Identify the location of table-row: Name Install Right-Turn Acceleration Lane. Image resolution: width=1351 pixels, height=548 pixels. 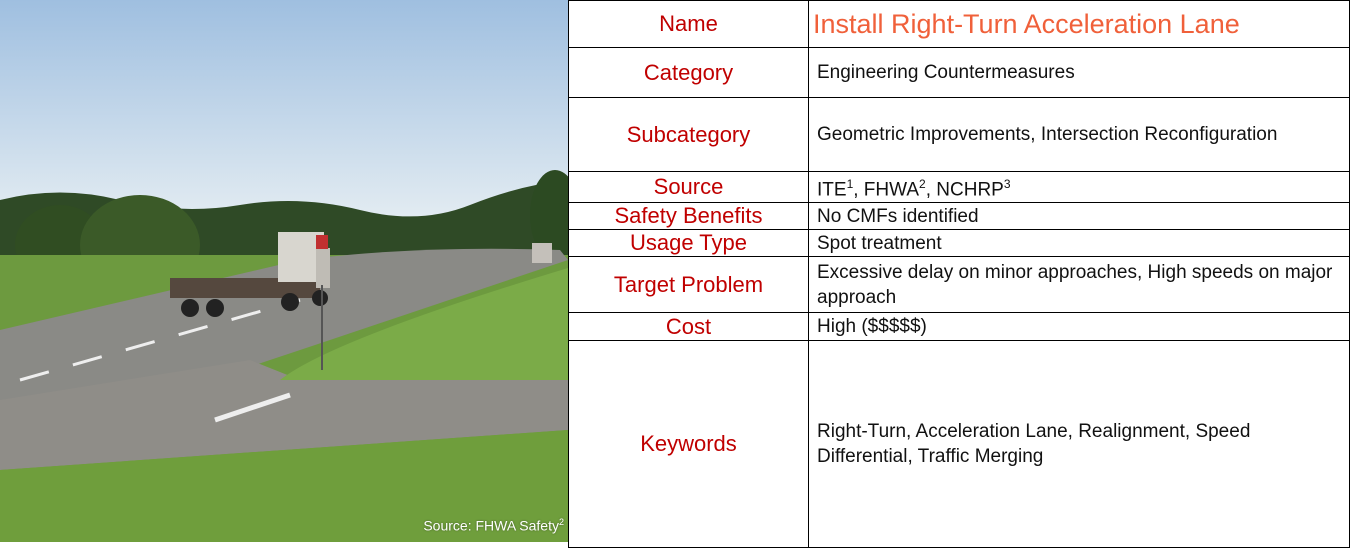
(959, 24).